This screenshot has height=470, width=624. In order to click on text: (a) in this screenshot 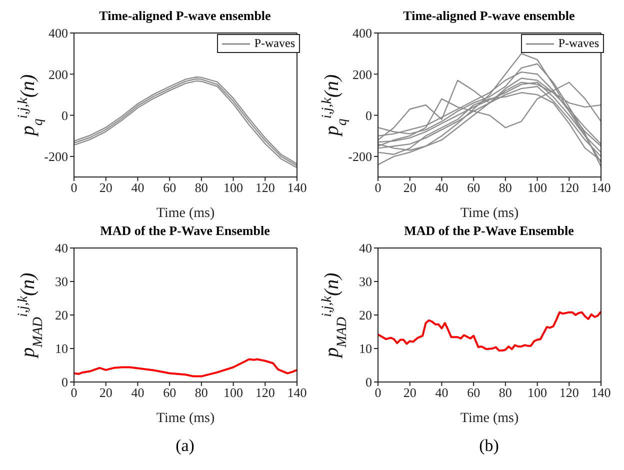, I will do `click(185, 446)`.